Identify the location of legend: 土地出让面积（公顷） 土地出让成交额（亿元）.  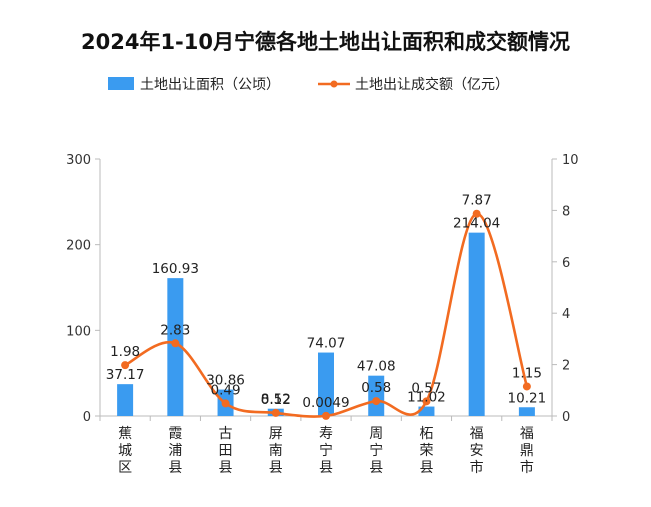
(308, 84).